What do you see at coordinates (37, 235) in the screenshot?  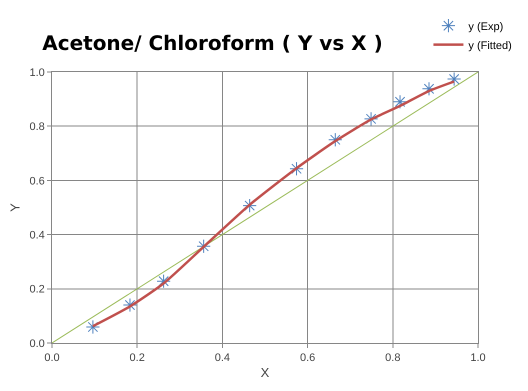 I see `y-tick-label: 0.4` at bounding box center [37, 235].